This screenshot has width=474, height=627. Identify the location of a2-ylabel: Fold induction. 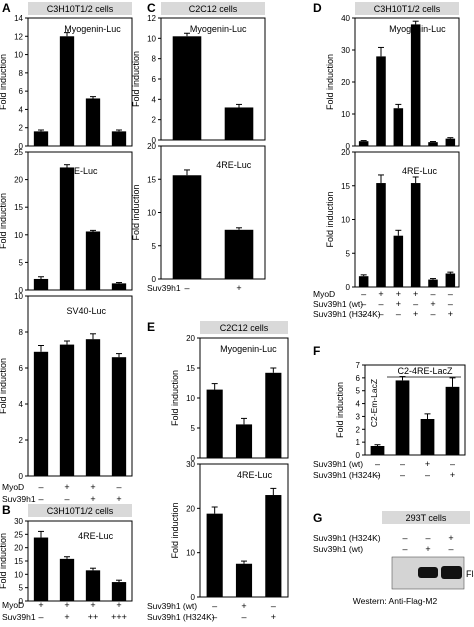
(4, 221).